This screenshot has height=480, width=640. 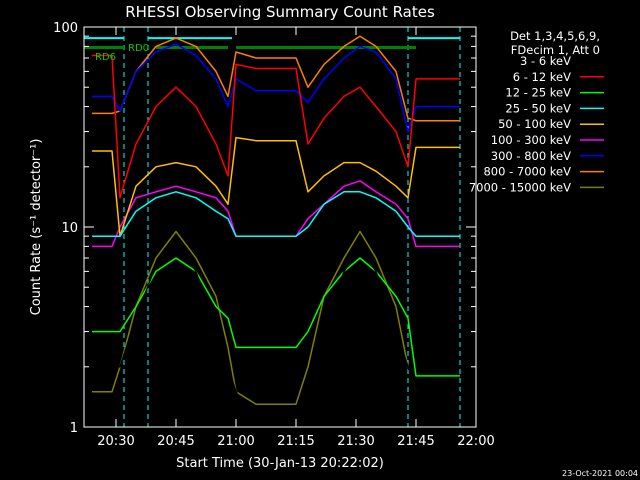 I want to click on legend-label: 7000 - 15000 keV, so click(x=520, y=187).